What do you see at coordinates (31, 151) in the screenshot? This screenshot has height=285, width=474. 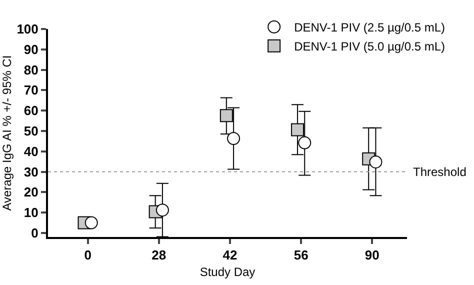 I see `y-tick-label: 40` at bounding box center [31, 151].